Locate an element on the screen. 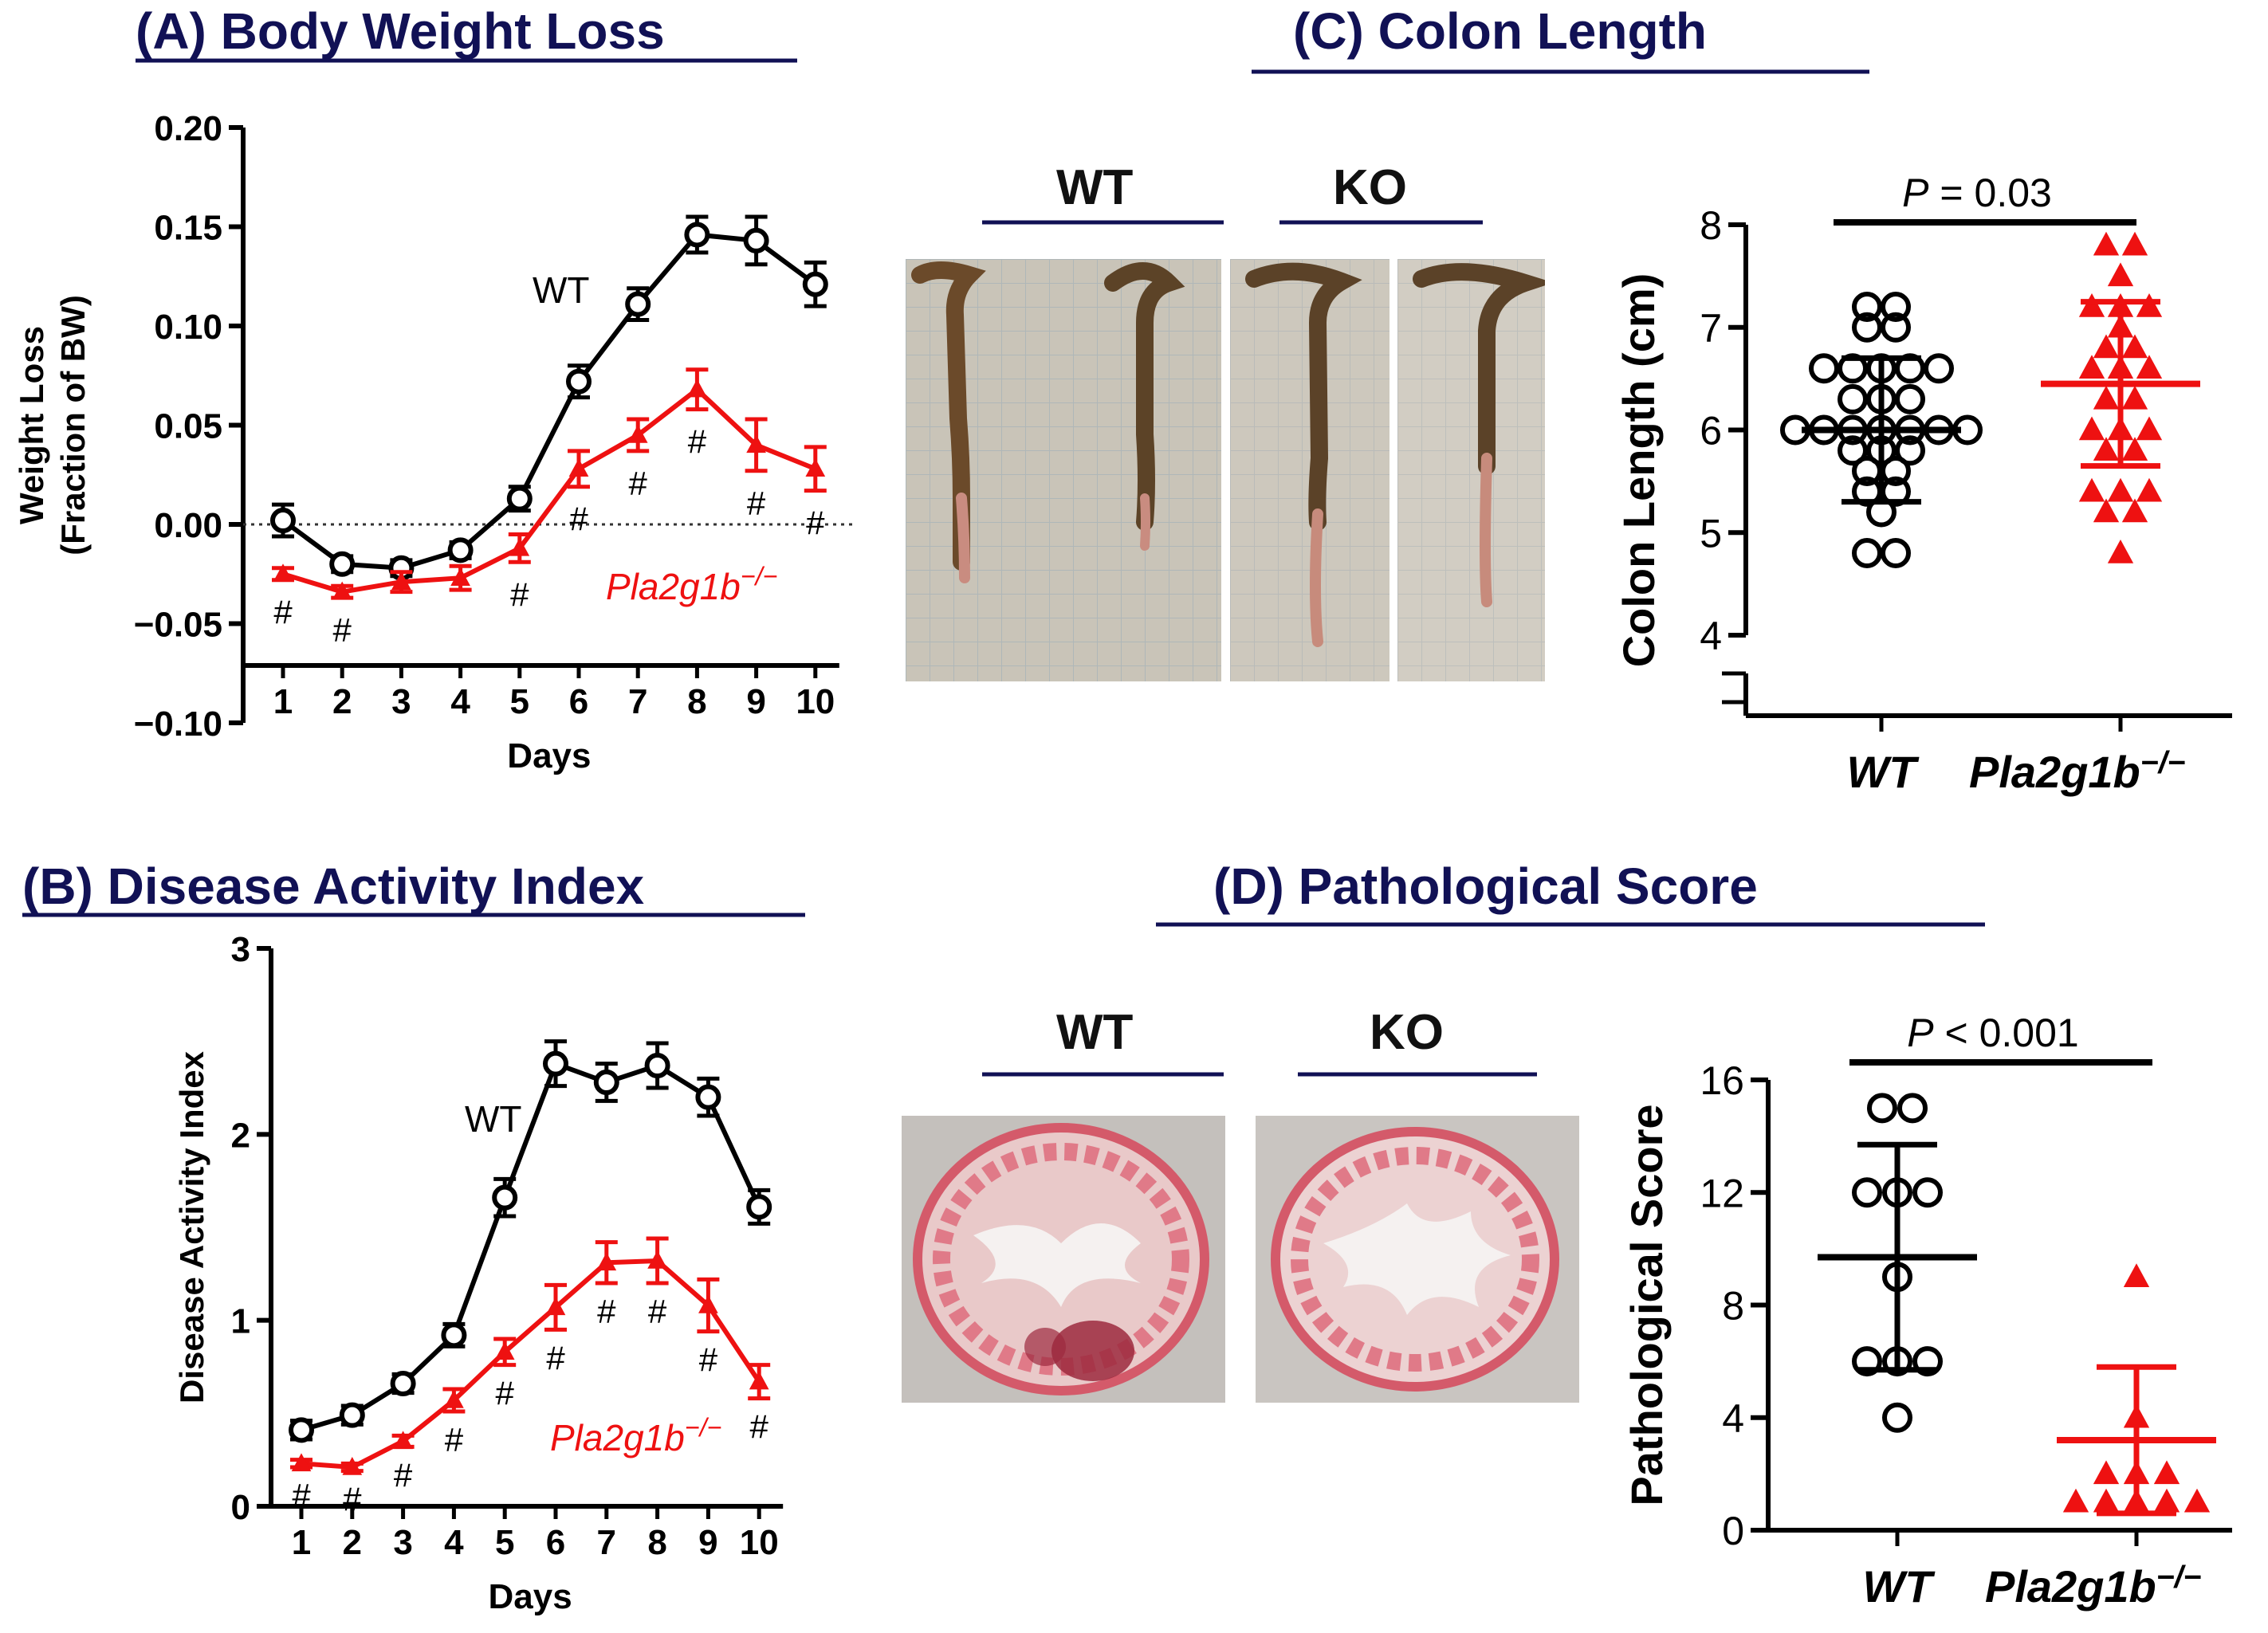 This screenshot has height=1633, width=2268. y-tick-label: 3 is located at coordinates (241, 949).